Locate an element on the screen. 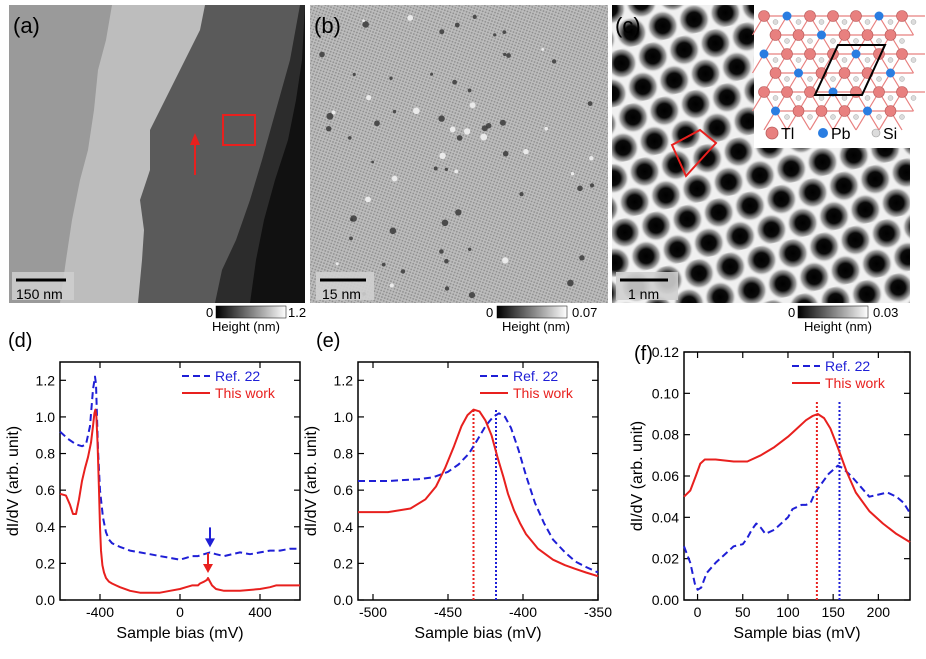  panel-a-image is located at coordinates (157, 154).